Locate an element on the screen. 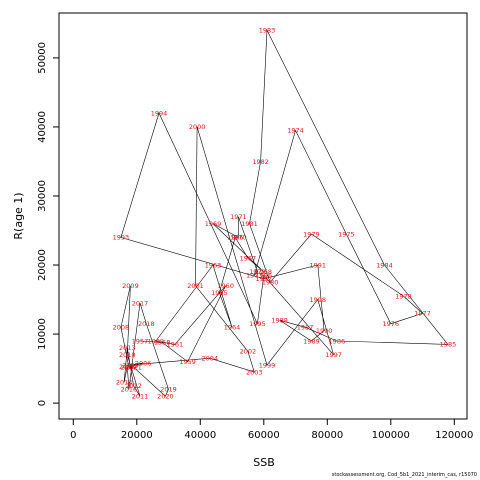 This screenshot has height=480, width=480. point-label-1984: 1984 is located at coordinates (384, 265).